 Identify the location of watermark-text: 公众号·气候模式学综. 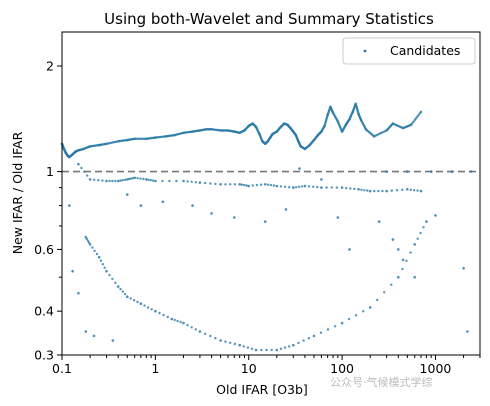
(381, 382).